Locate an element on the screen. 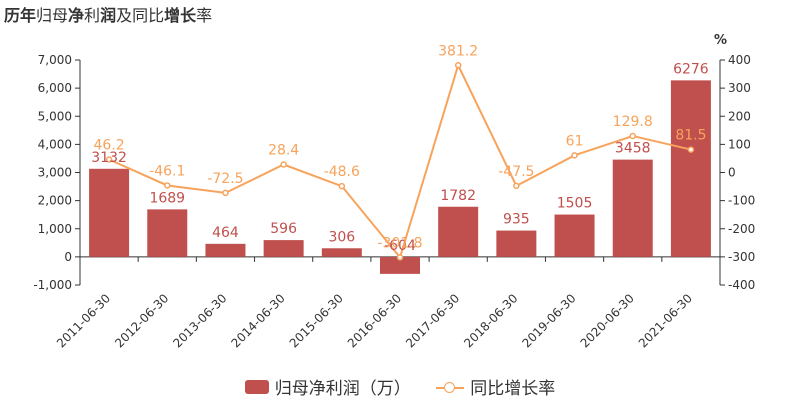  line-value-label: 61 is located at coordinates (575, 141).